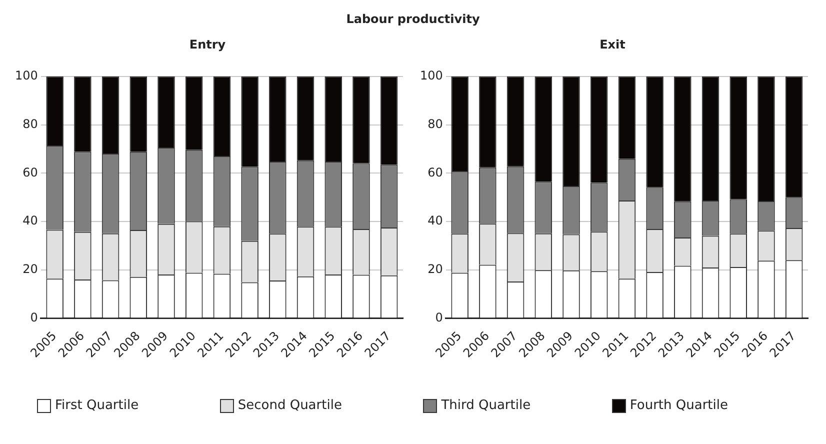 Image resolution: width=826 pixels, height=444 pixels. Describe the element at coordinates (97, 405) in the screenshot. I see `legend-label: First Quartile` at that location.